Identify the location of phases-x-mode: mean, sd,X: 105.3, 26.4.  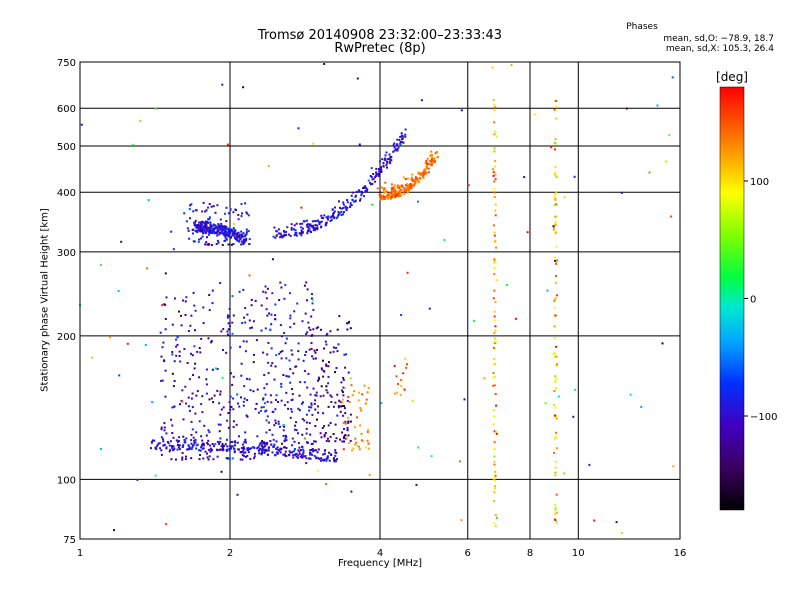
(719, 49).